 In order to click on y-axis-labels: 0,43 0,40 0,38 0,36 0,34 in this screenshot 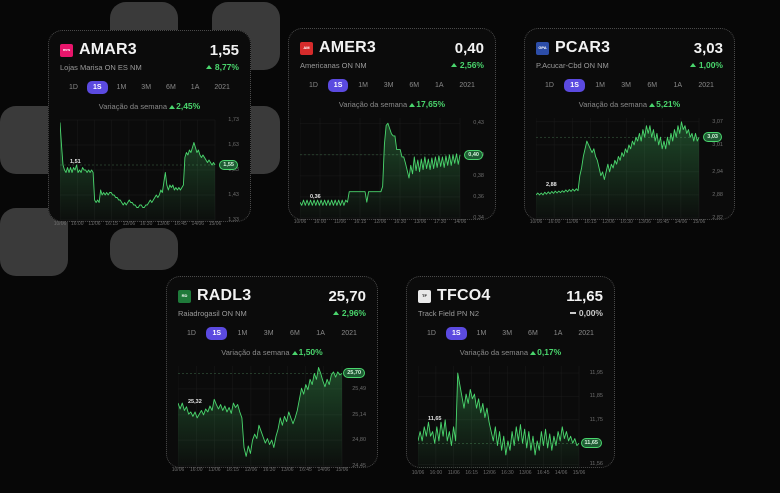, I will do `click(473, 168)`.